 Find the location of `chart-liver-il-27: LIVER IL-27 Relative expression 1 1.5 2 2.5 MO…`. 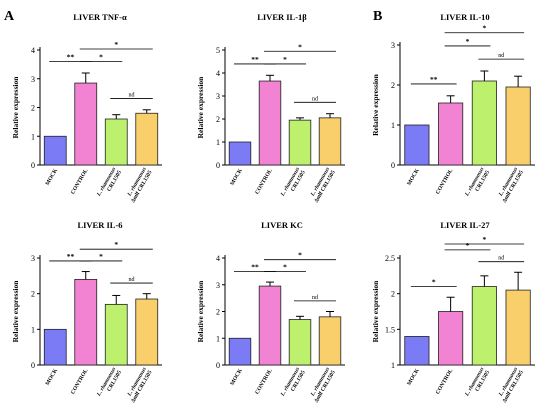

chart-liver-il-27: LIVER IL-27 Relative expression 1 1.5 2 2.5 MO… is located at coordinates (453, 312).